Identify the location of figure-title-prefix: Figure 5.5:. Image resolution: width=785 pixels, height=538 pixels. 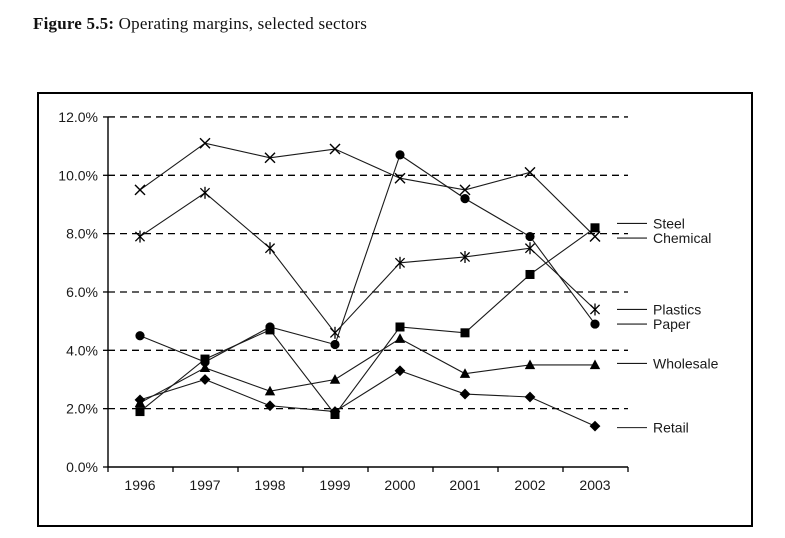
(74, 23).